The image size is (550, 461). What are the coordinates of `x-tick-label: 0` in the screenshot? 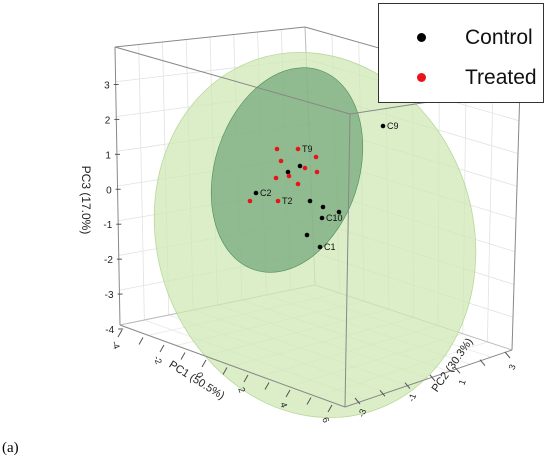 It's located at (199, 375).